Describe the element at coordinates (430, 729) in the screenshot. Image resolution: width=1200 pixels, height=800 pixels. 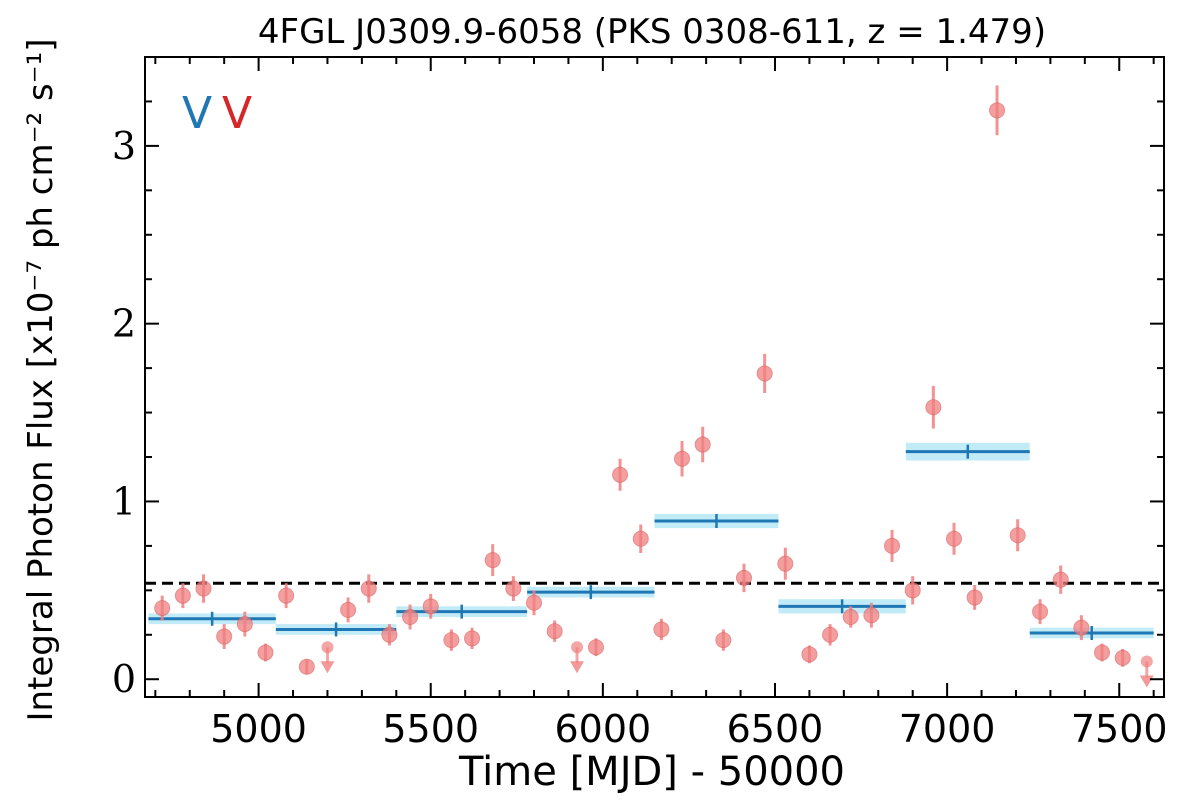
I see `x-tick-label: 5500` at that location.